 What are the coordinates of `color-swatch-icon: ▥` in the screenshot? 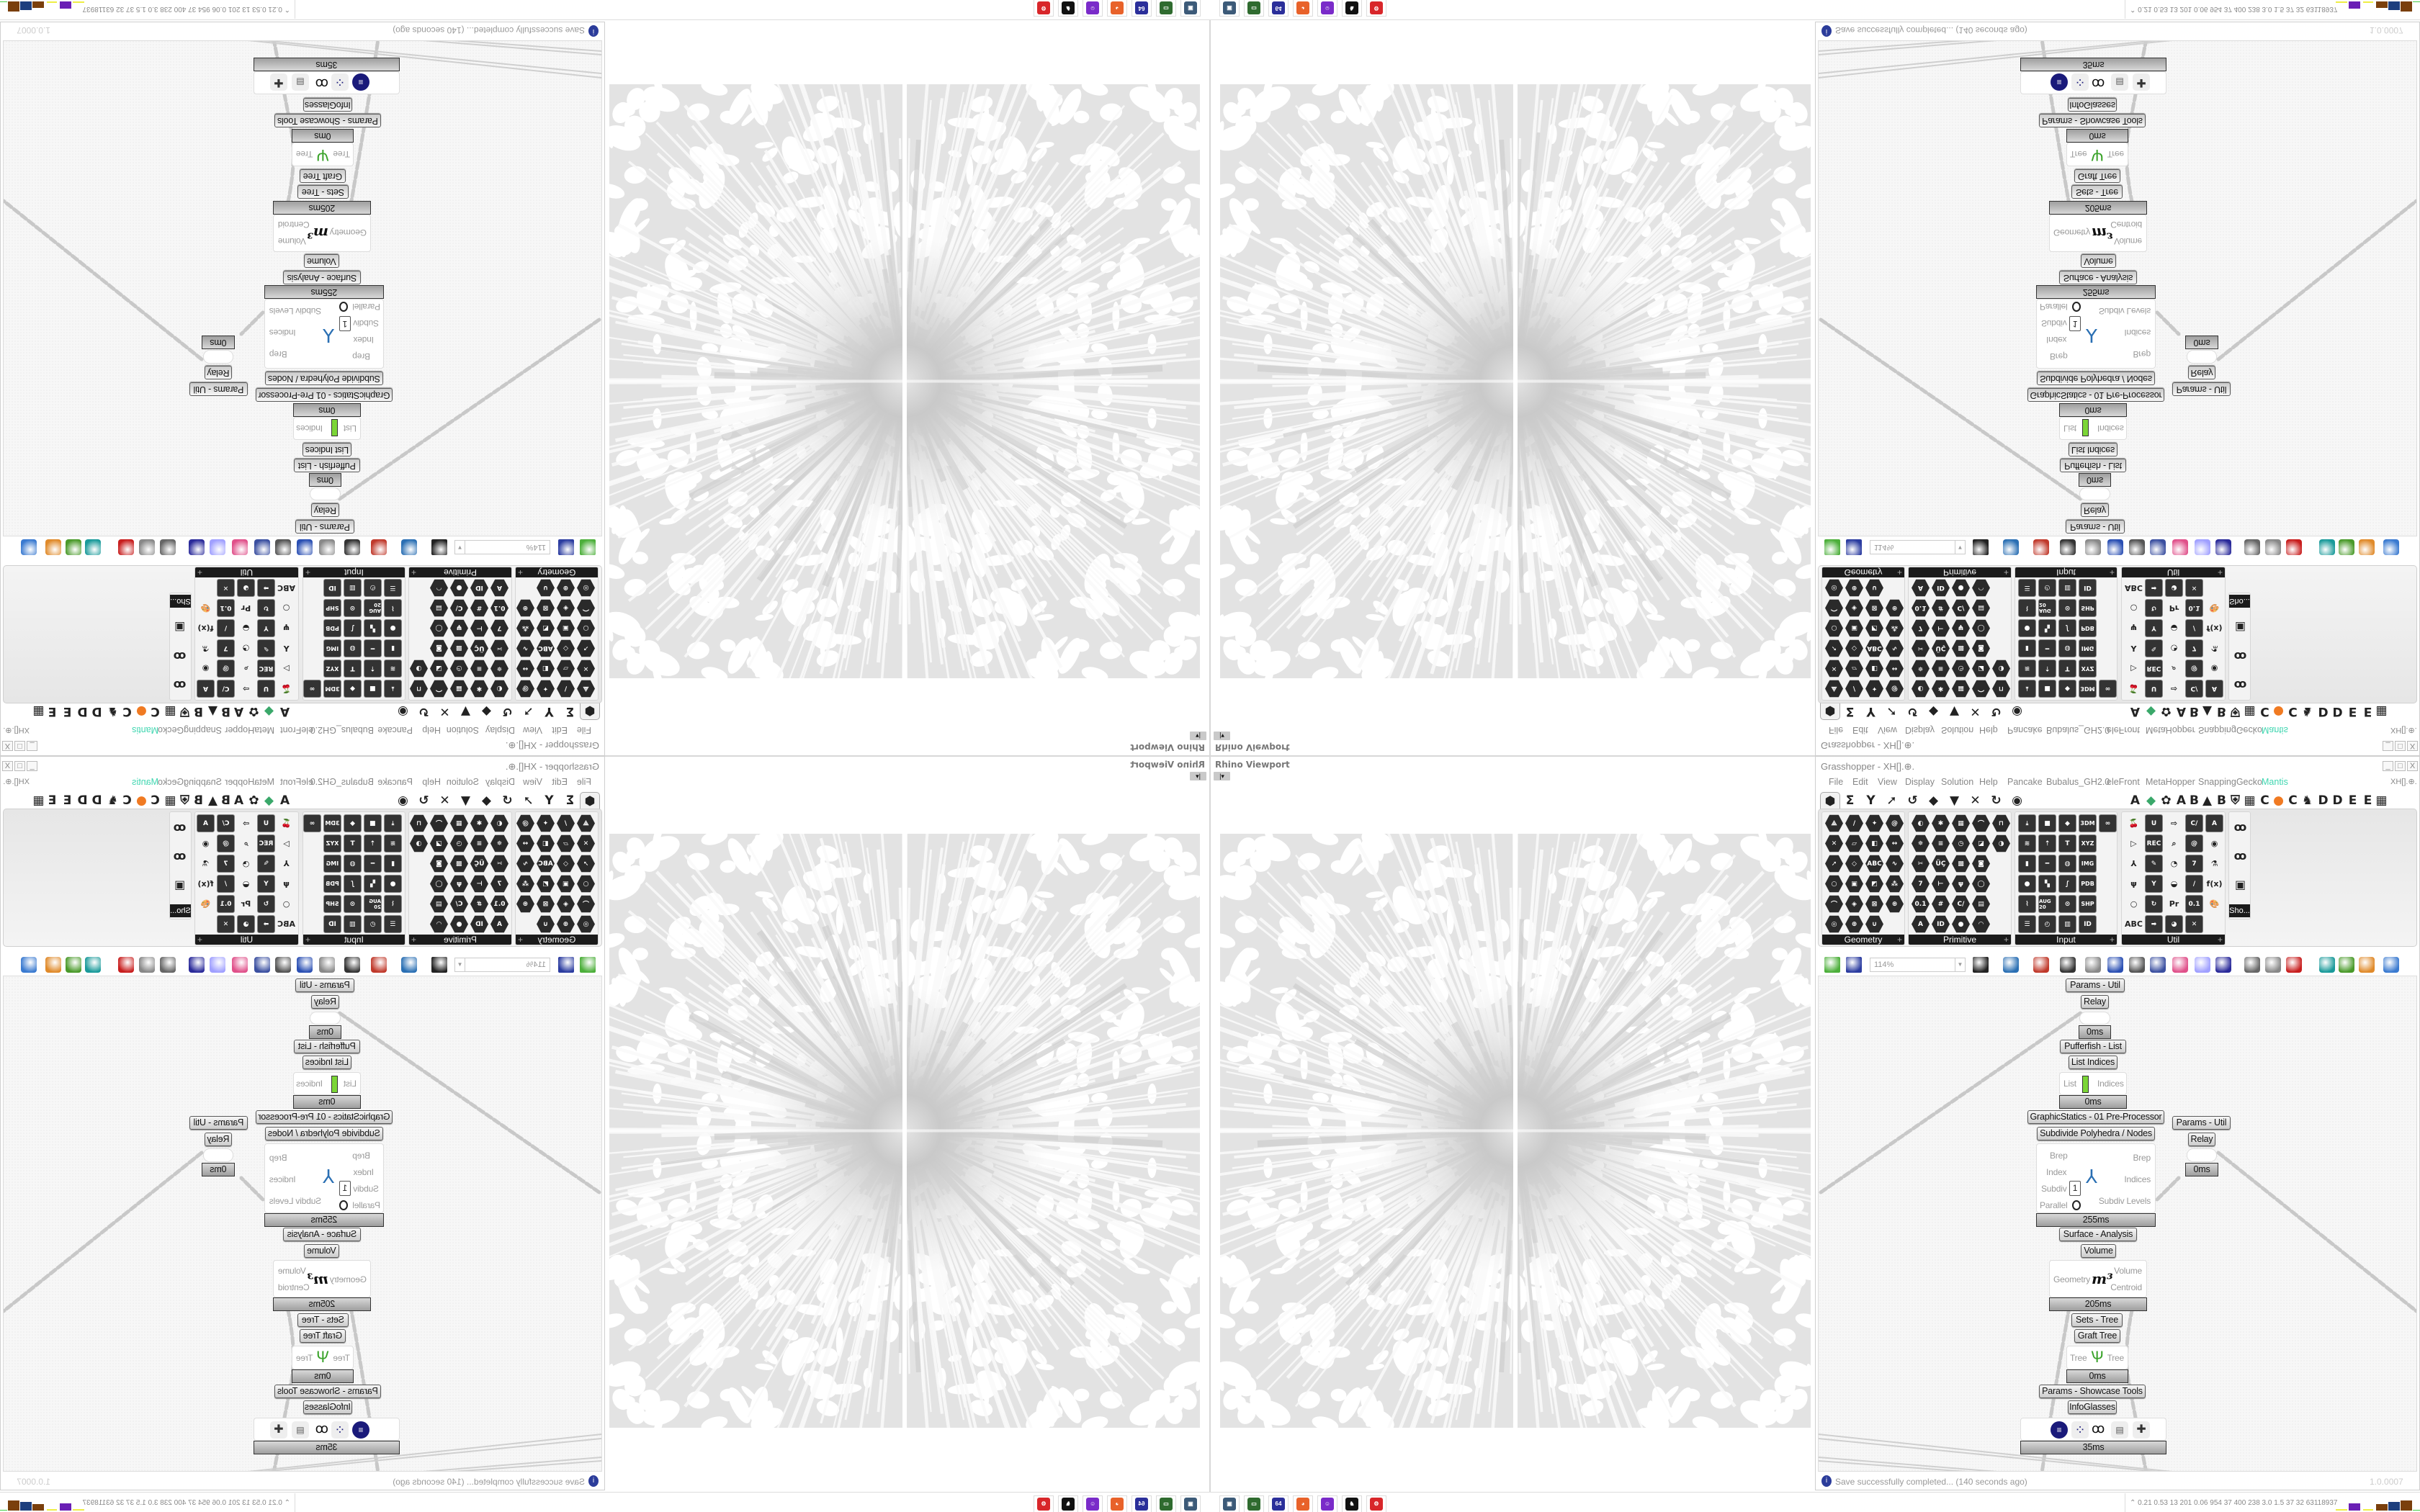 It's located at (353, 924).